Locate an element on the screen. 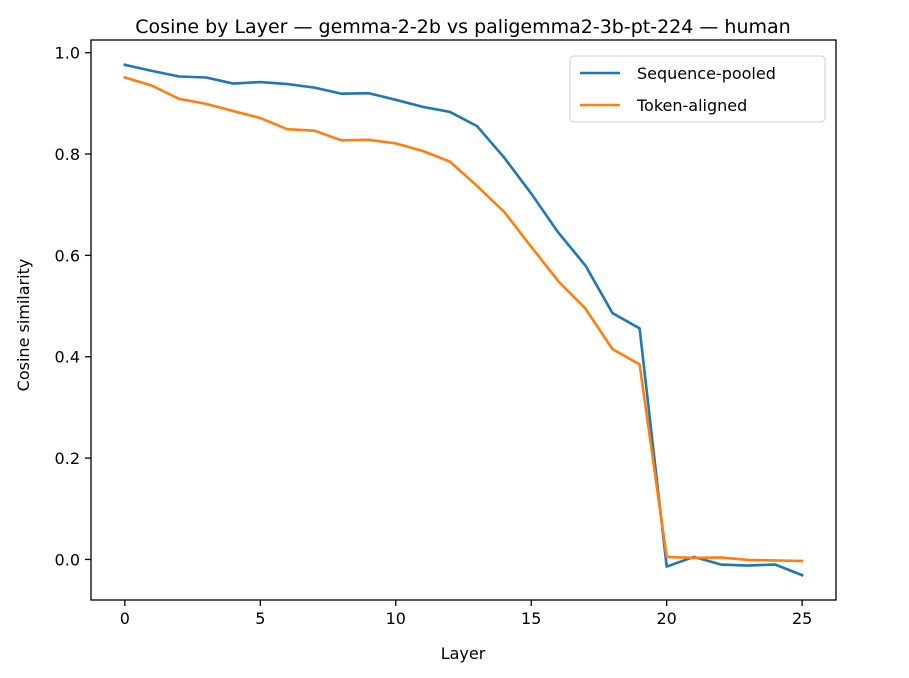  x-tick-label: 25 is located at coordinates (802, 618).